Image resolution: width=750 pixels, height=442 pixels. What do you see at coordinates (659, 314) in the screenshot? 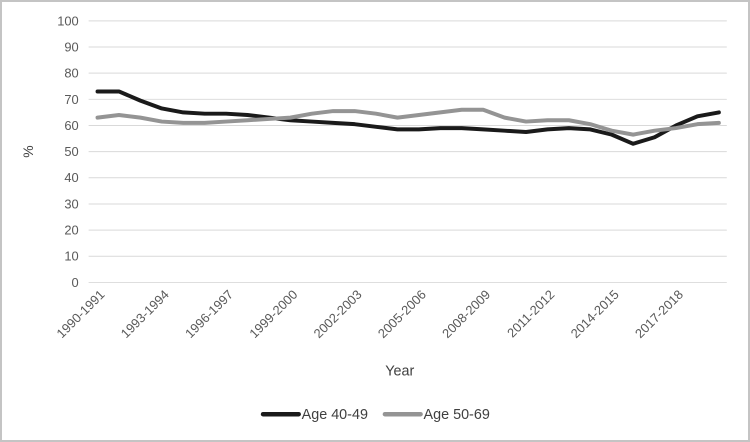
I see `x-tick-label: 2017-2018` at bounding box center [659, 314].